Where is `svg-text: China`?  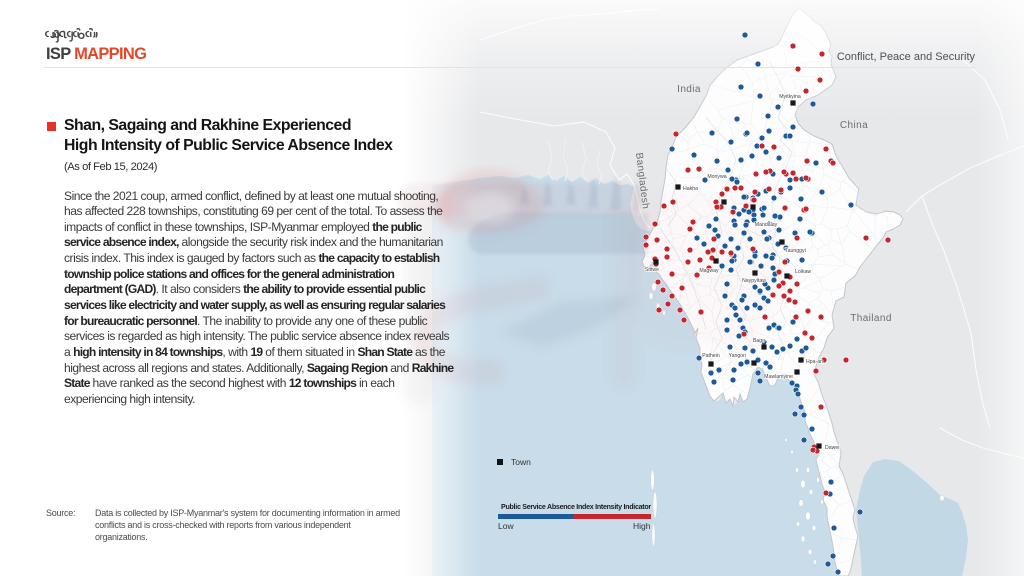 svg-text: China is located at coordinates (854, 125).